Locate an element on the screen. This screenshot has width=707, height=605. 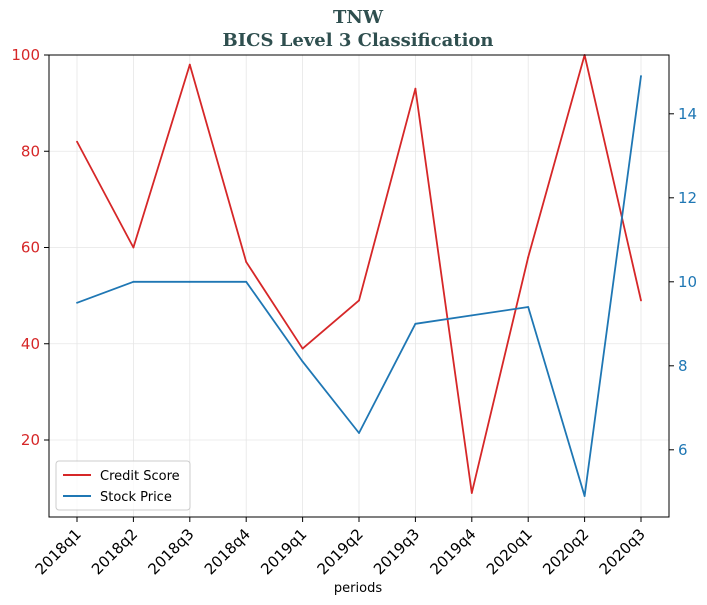
chart-subtitle: BICS Level 3 Classification is located at coordinates (357, 40).